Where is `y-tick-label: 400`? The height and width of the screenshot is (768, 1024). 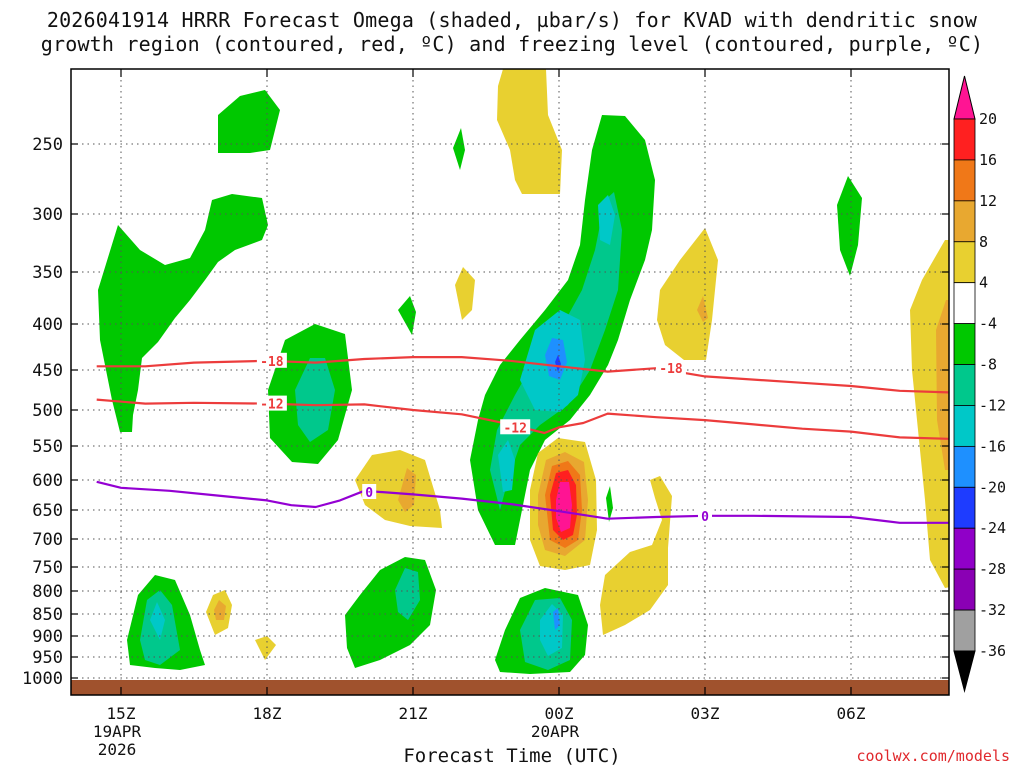
y-tick-label: 400 is located at coordinates (47, 325).